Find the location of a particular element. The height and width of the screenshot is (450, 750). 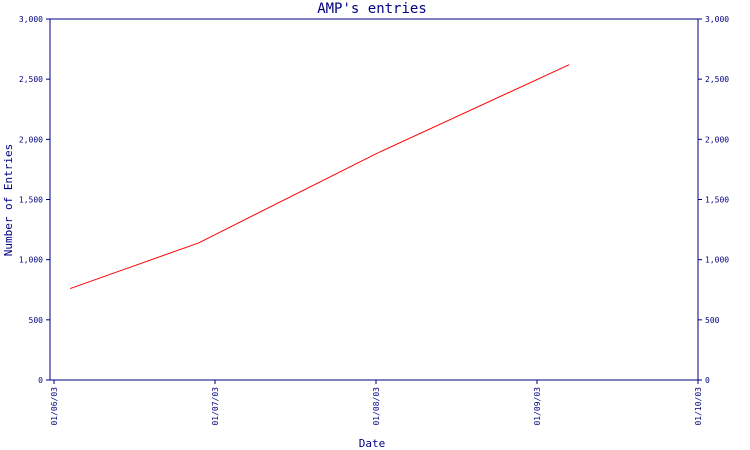

right-y-tick-label: 1,500 is located at coordinates (717, 200).